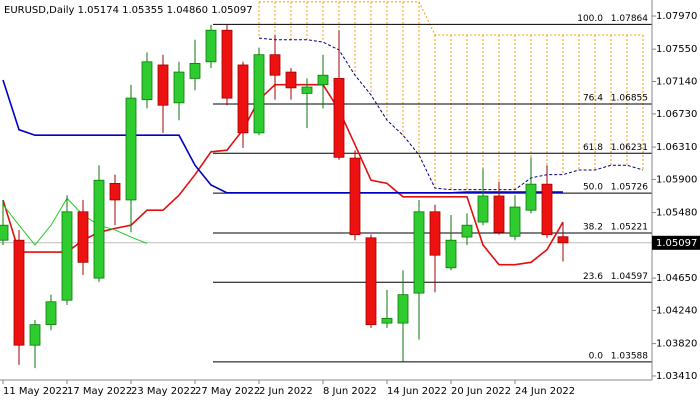 This screenshot has height=400, width=700. I want to click on y-tick-label: 1.07550, so click(676, 49).